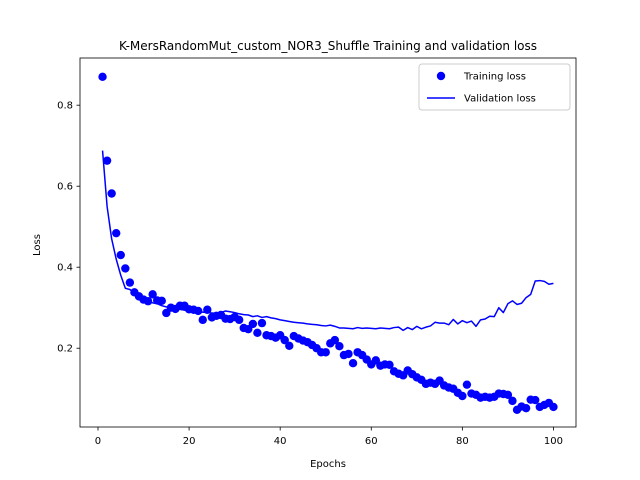 Image resolution: width=640 pixels, height=480 pixels. What do you see at coordinates (98, 441) in the screenshot?
I see `x-tick-label: 0` at bounding box center [98, 441].